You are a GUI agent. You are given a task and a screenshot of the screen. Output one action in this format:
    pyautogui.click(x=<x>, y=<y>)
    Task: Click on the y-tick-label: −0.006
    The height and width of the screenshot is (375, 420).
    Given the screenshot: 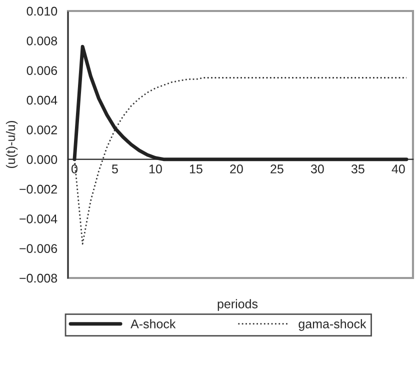 What is the action you would take?
    pyautogui.click(x=39, y=248)
    